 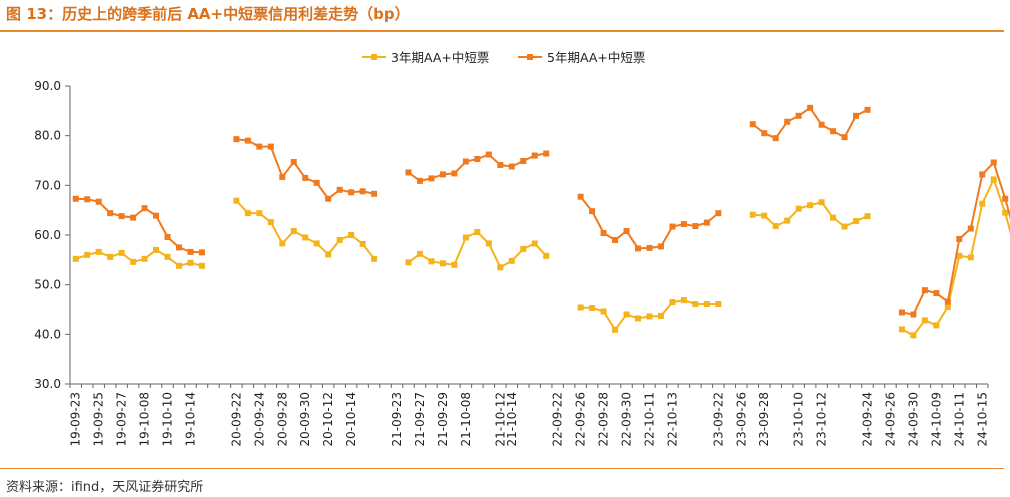 What do you see at coordinates (581, 419) in the screenshot?
I see `x-tick-label: 22-09-26` at bounding box center [581, 419].